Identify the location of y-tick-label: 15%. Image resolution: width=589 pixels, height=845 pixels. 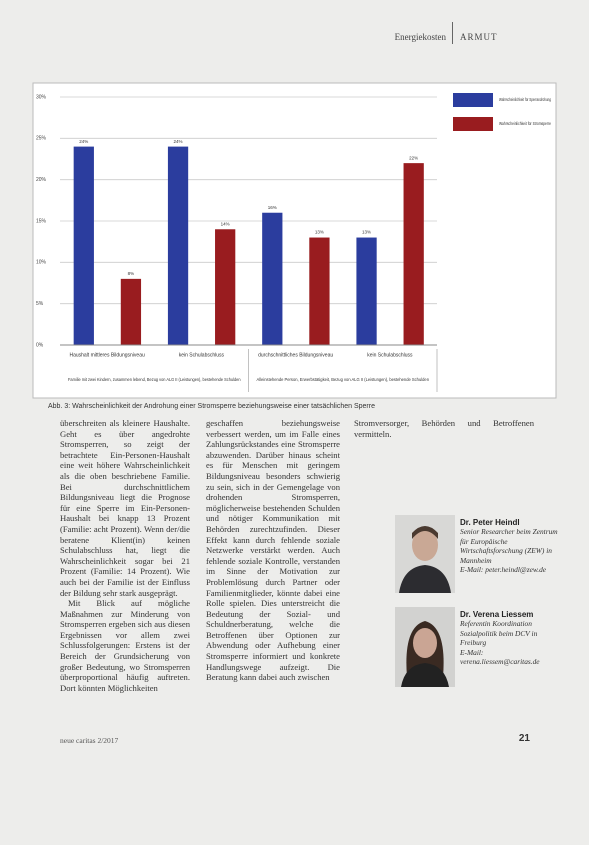
(41, 221).